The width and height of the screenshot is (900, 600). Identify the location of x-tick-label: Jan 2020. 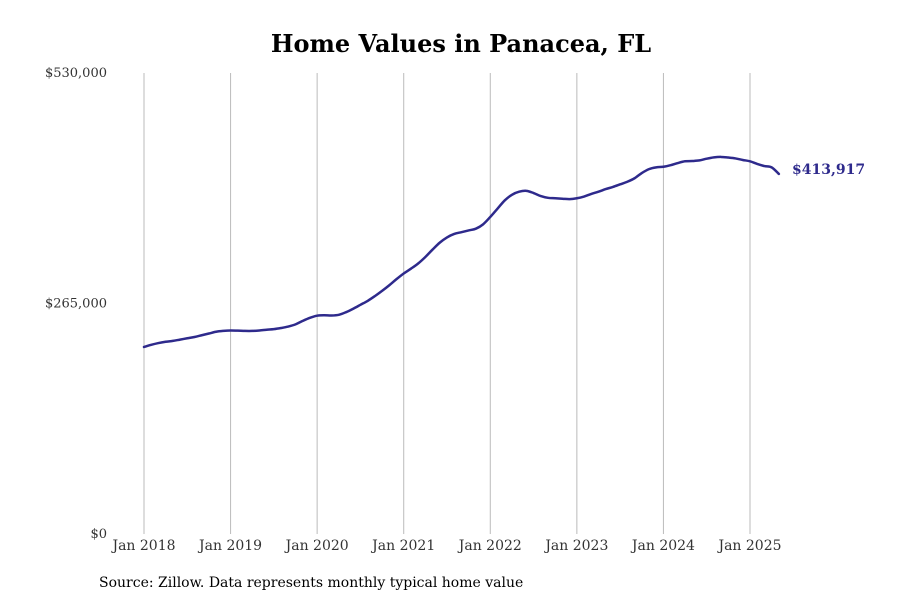
(316, 546).